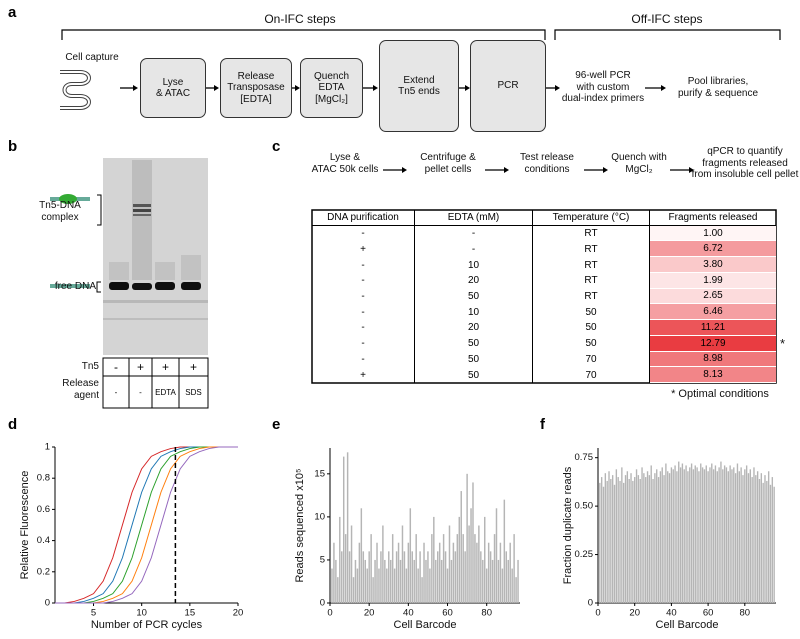 The image size is (800, 639). What do you see at coordinates (687, 625) in the screenshot?
I see `x-axis-label: Cell Barcode` at bounding box center [687, 625].